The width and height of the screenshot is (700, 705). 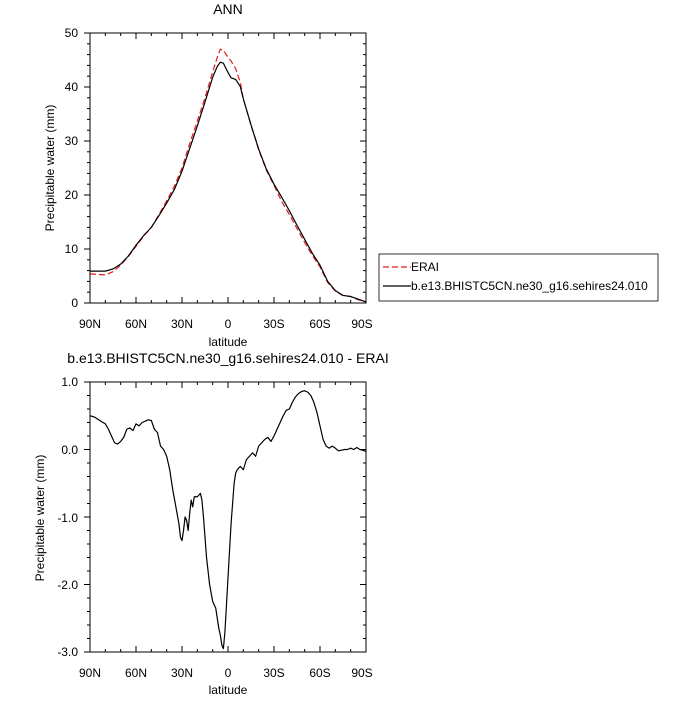 I want to click on top-series-lines, so click(x=228, y=175).